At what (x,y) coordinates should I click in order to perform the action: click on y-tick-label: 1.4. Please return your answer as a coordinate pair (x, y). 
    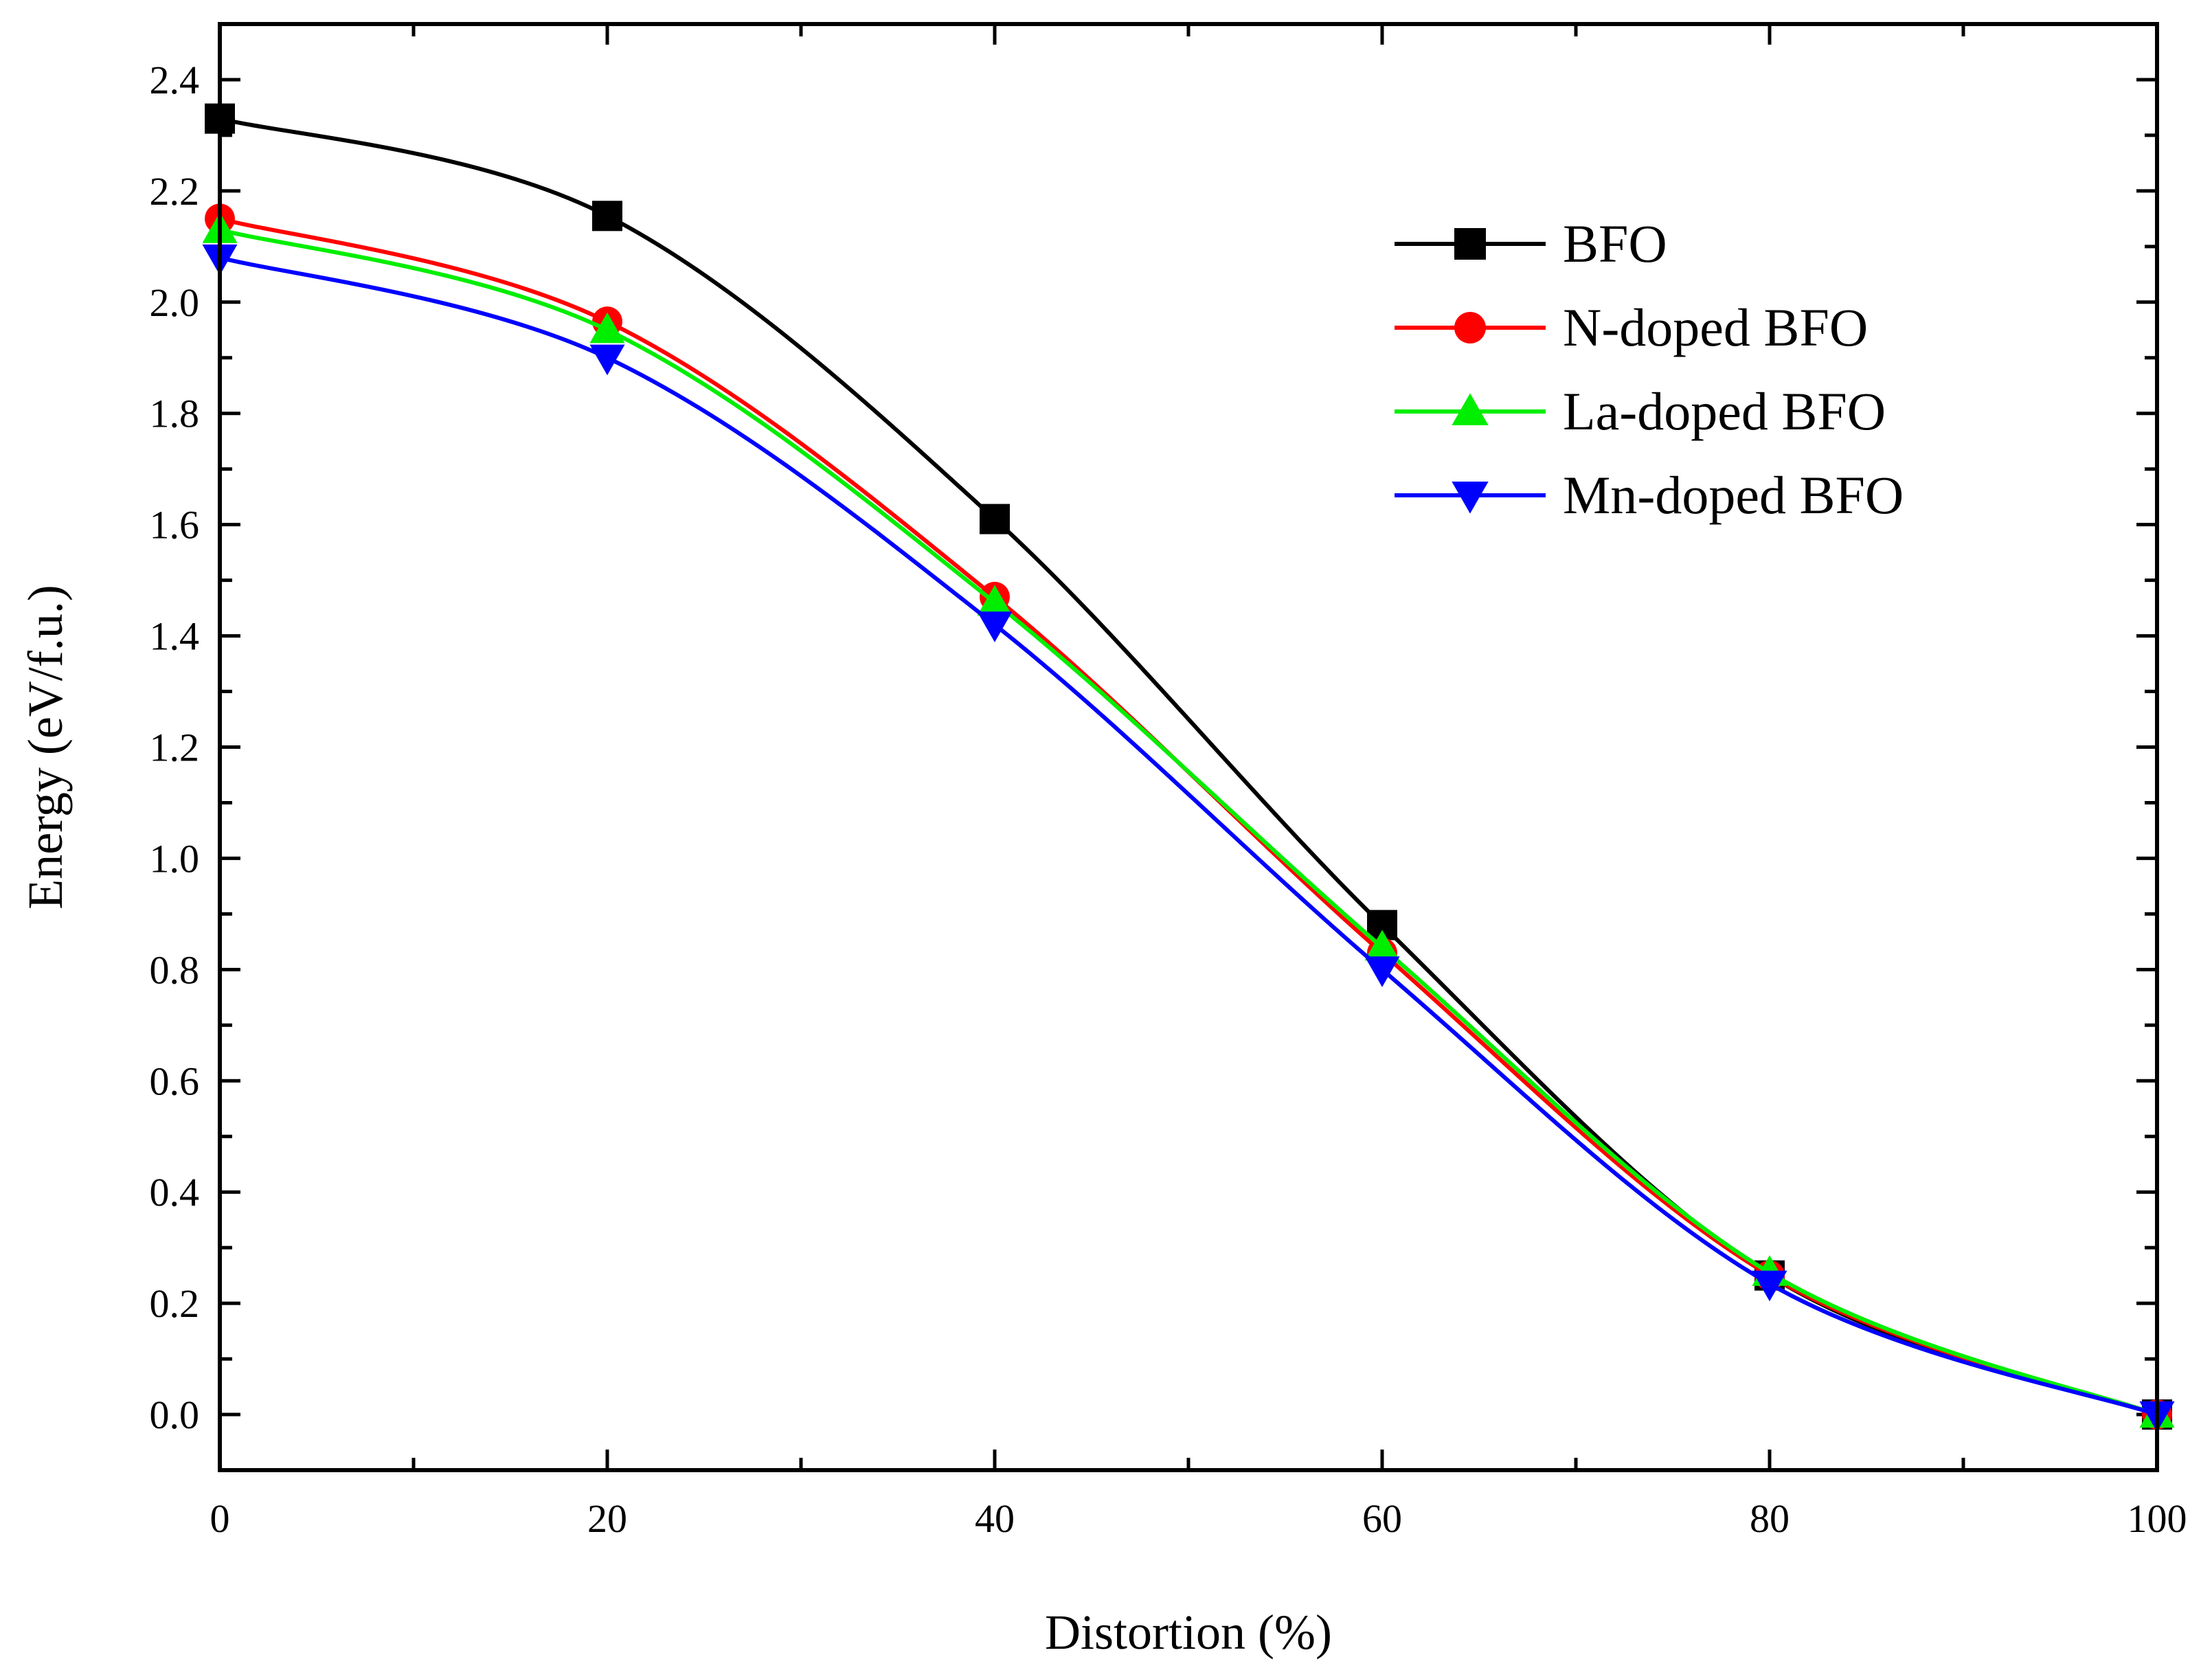
    Looking at the image, I should click on (175, 637).